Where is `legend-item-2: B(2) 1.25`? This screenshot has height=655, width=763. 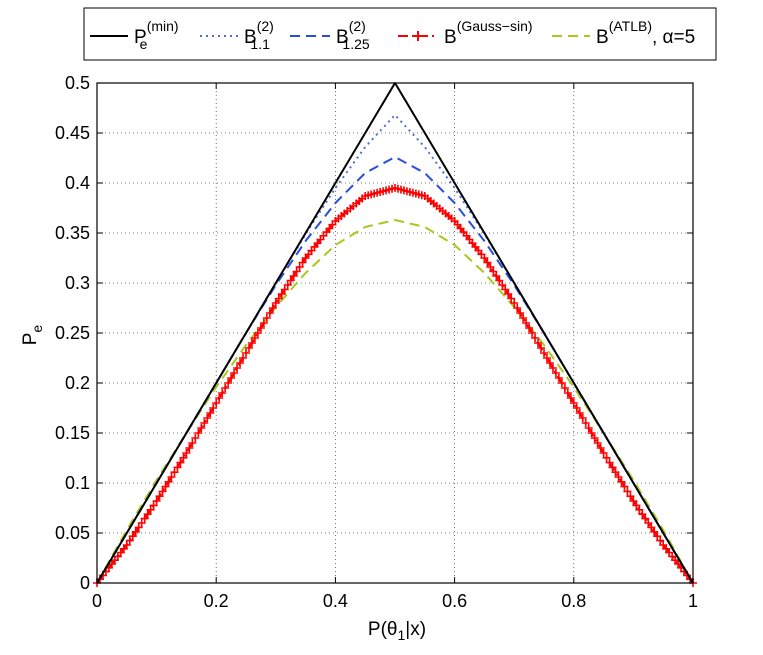
legend-item-2: B(2) 1.25 is located at coordinates (330, 35).